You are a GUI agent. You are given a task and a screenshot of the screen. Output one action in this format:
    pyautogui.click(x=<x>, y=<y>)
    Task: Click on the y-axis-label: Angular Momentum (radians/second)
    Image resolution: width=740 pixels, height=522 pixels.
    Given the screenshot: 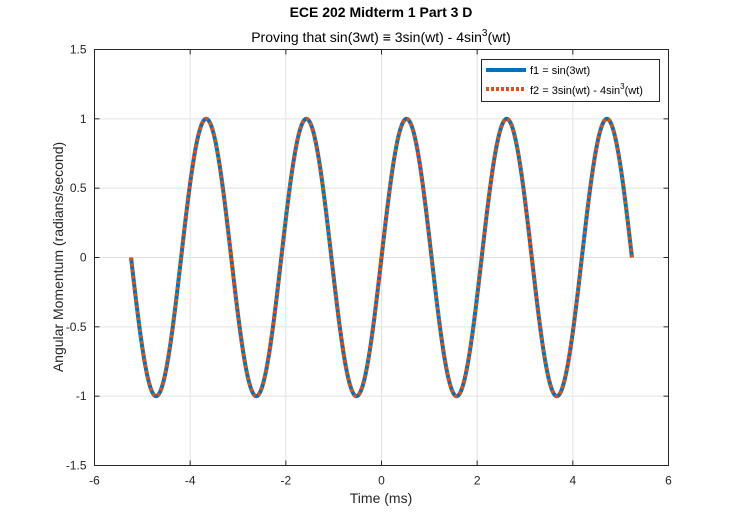 What is the action you would take?
    pyautogui.click(x=58, y=257)
    